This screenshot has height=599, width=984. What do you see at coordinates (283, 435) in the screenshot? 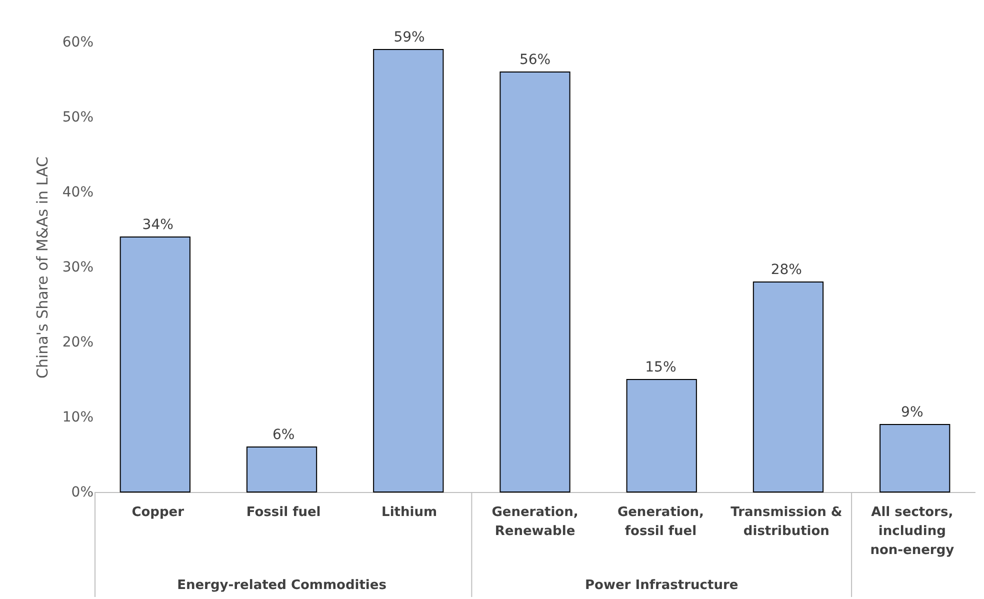
I see `data-label: 6%` at bounding box center [283, 435].